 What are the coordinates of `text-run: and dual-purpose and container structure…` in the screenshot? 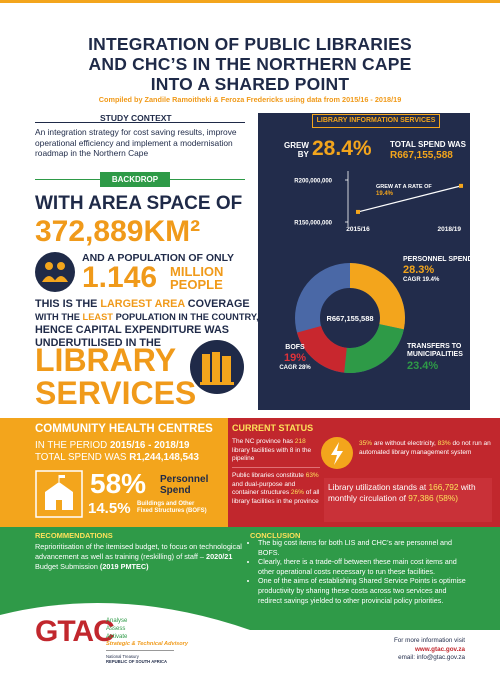 It's located at (264, 488).